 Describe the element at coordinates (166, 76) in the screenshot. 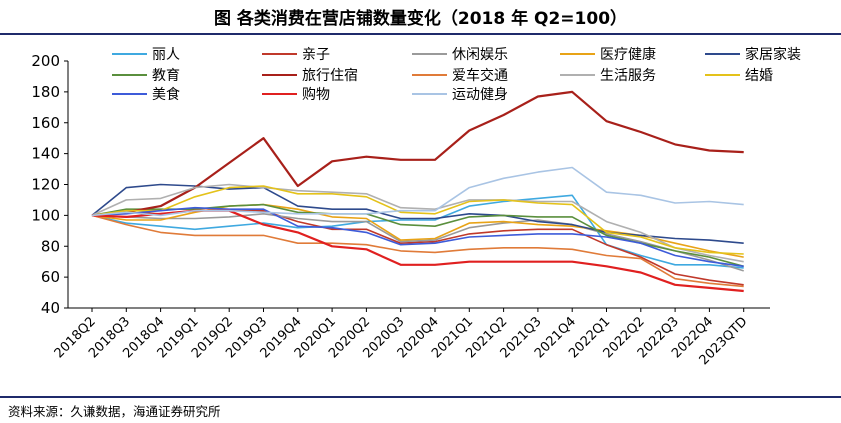

I see `legend-label-6: 教育` at that location.